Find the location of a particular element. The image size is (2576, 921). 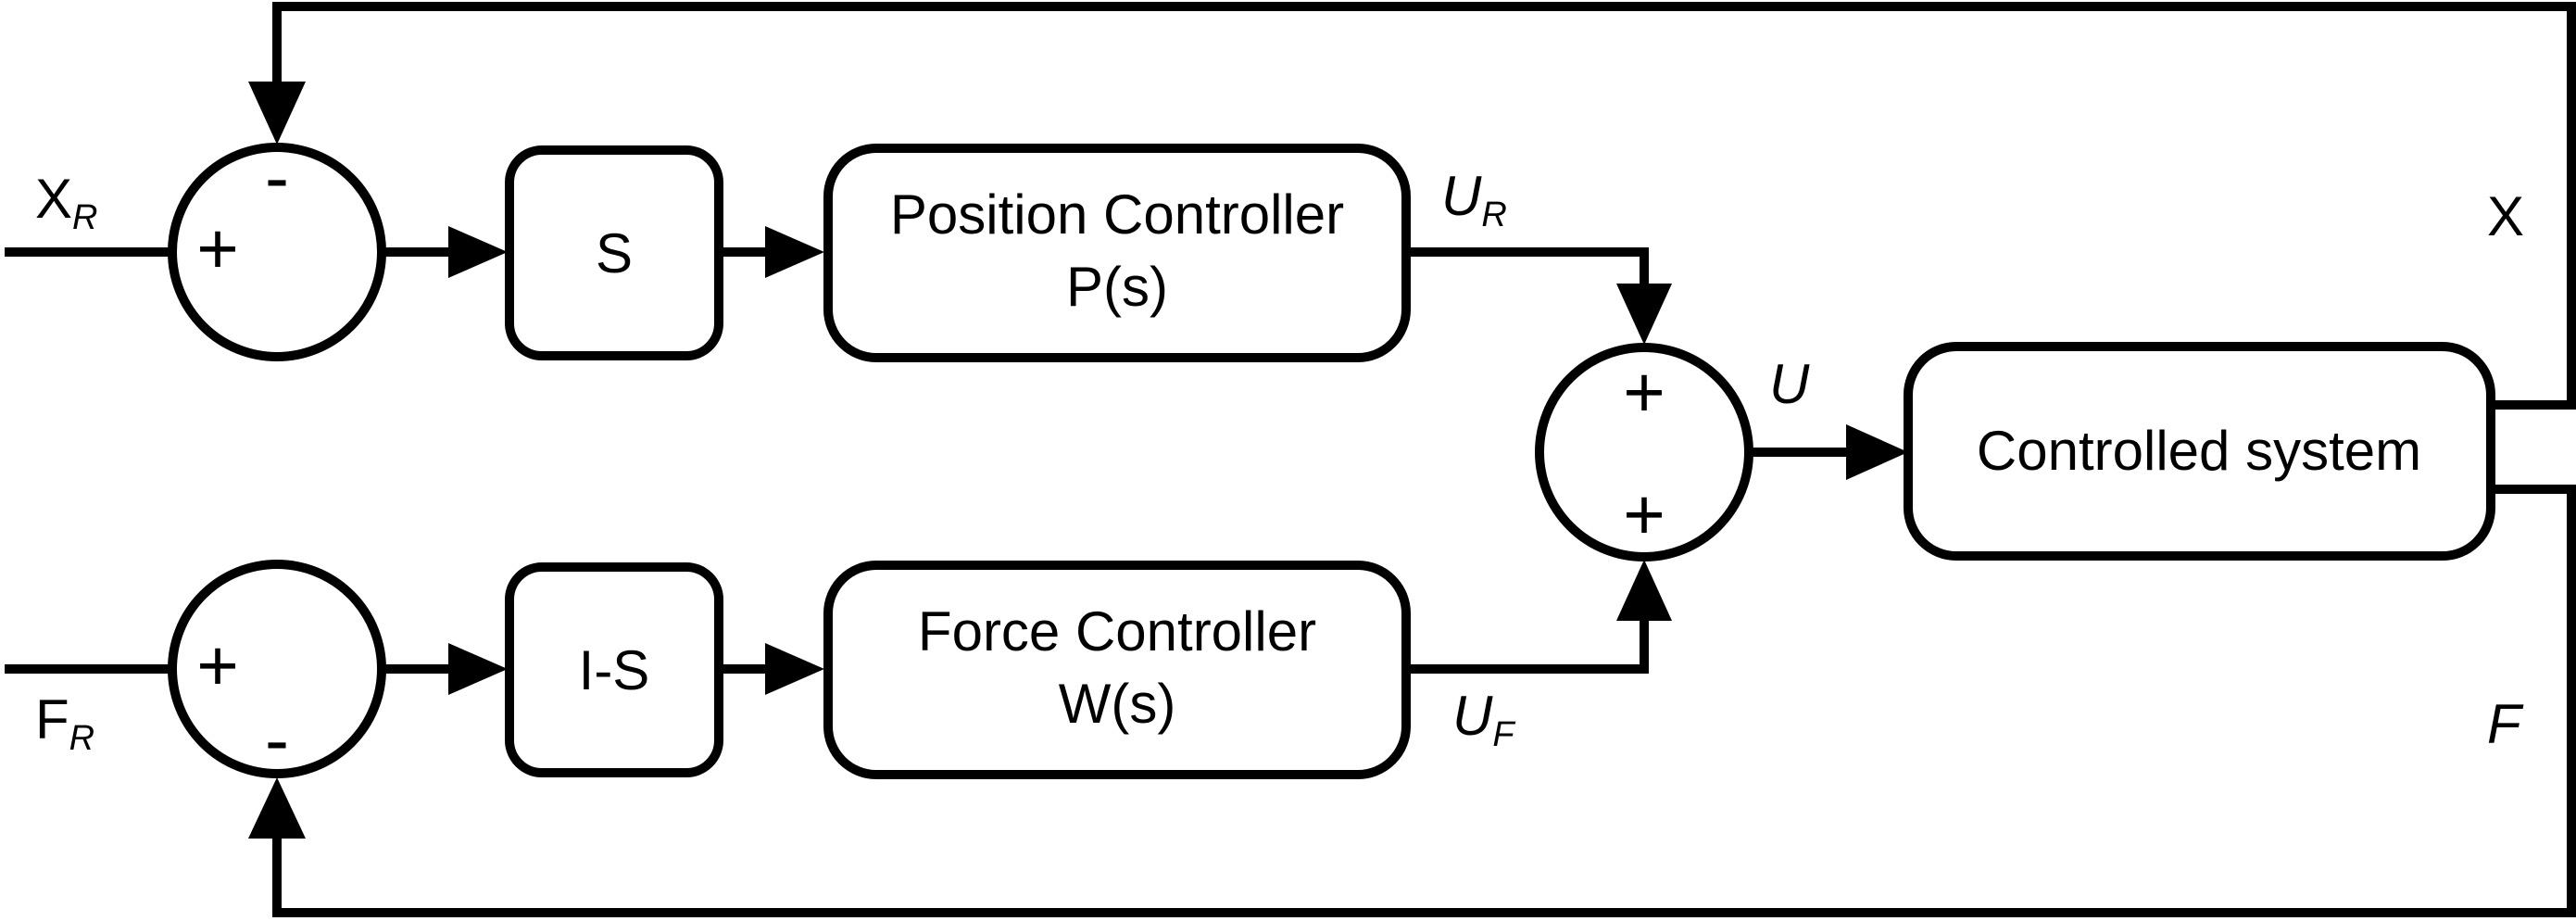

u-r-label: UR is located at coordinates (1474, 200).